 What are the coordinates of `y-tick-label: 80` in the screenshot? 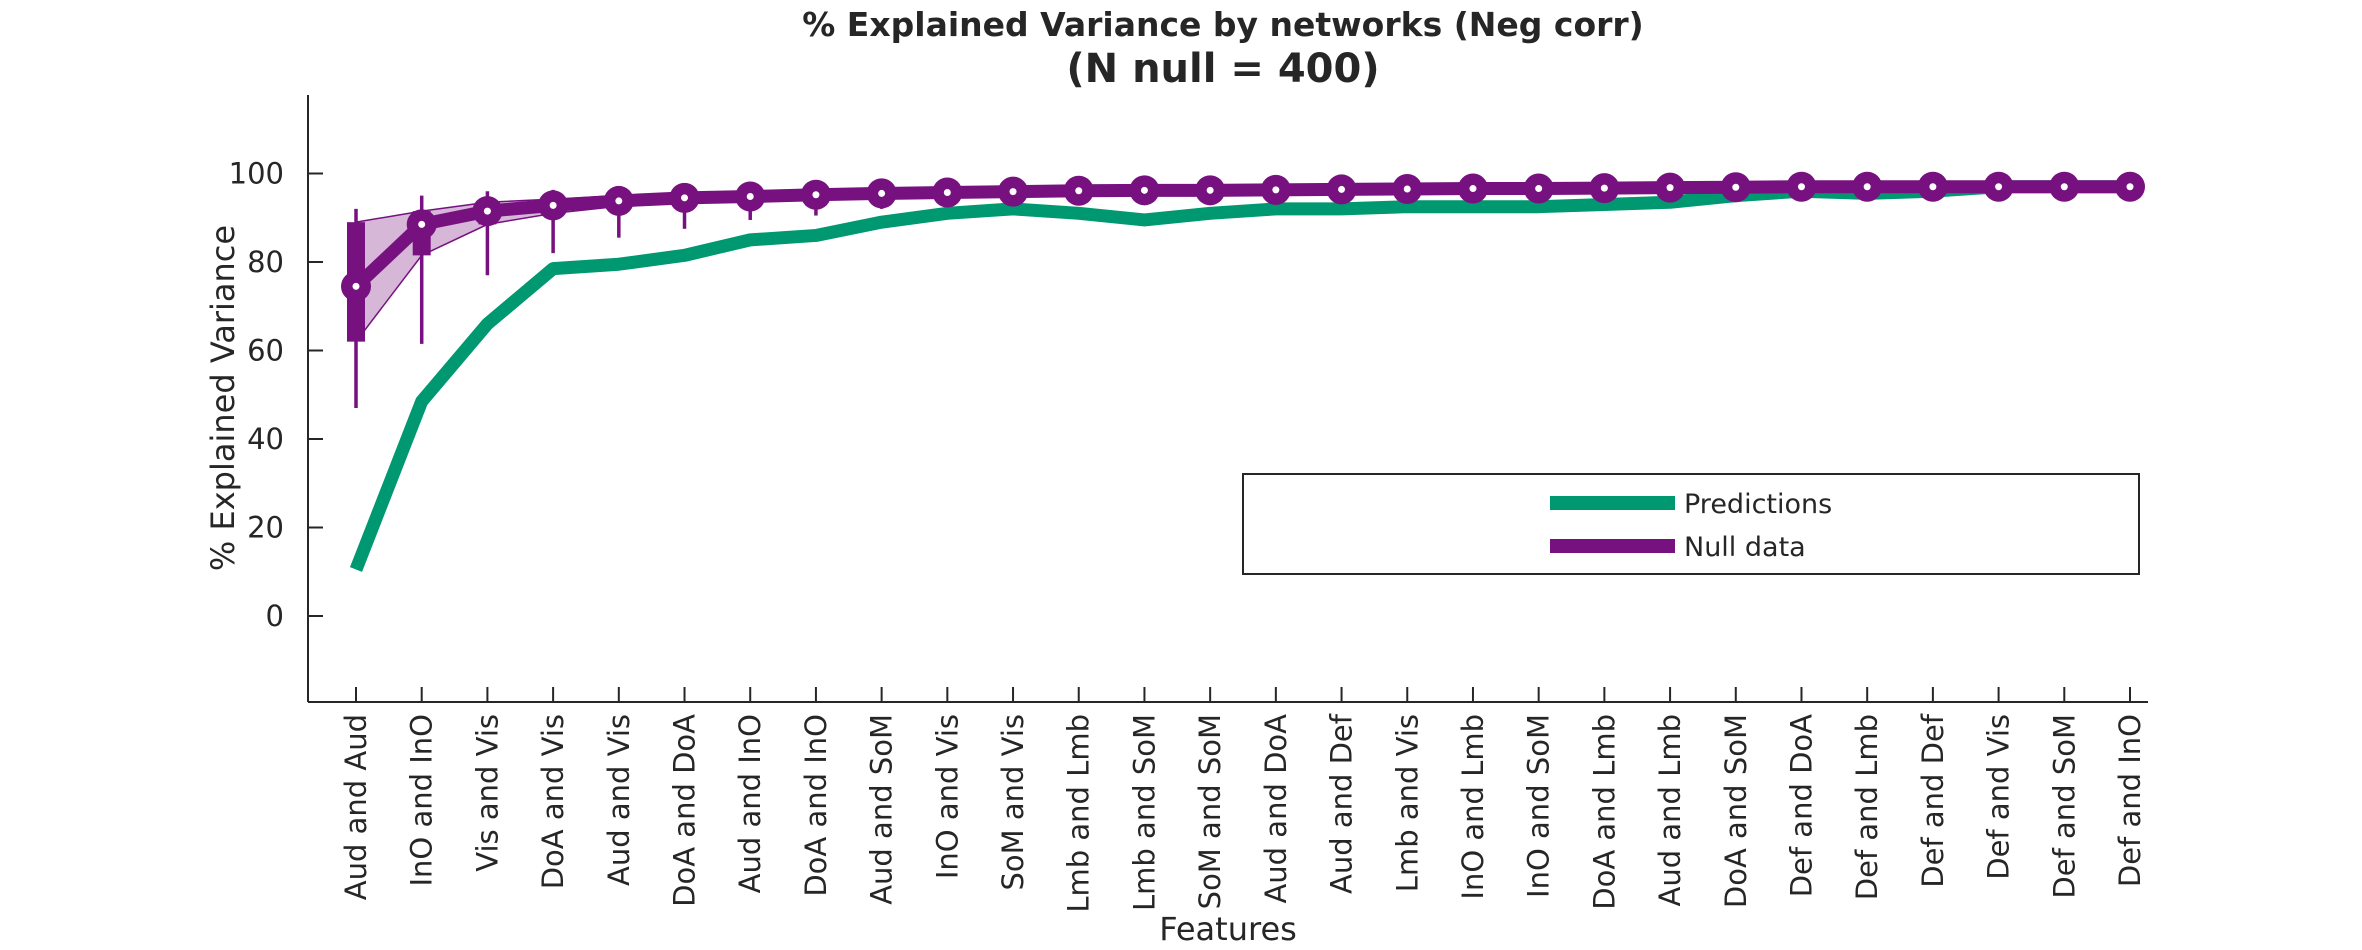 It's located at (265, 262).